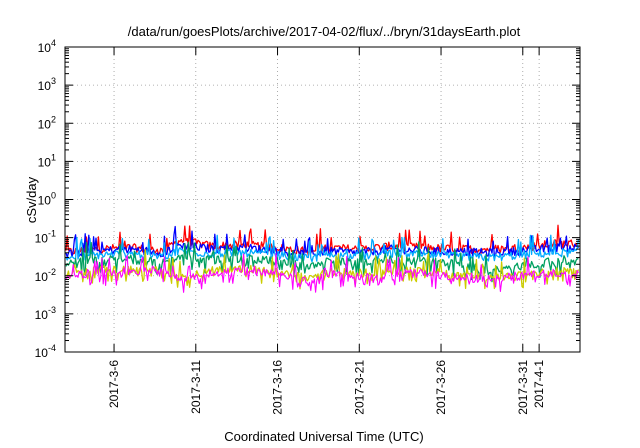  What do you see at coordinates (47, 122) in the screenshot?
I see `y-tick-label: 10²` at bounding box center [47, 122].